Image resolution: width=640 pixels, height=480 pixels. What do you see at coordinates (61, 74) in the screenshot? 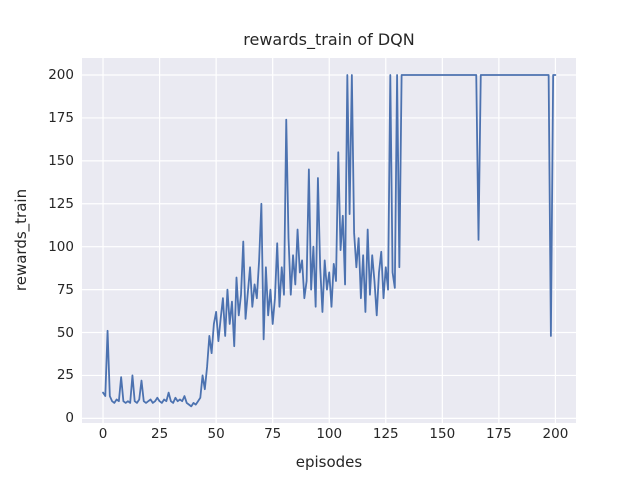
I see `y-tick-label: 200` at bounding box center [61, 74].